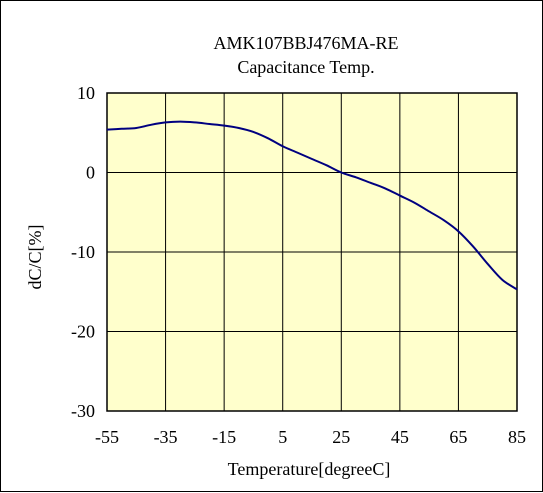 The height and width of the screenshot is (493, 543). I want to click on y-tick-label: 0, so click(90, 173).